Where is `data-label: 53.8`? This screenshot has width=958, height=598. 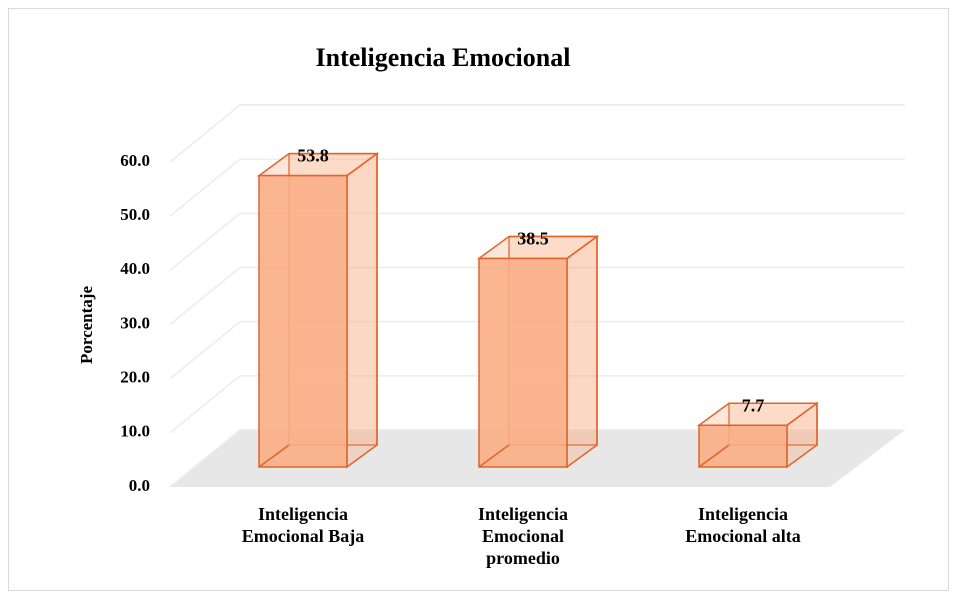 data-label: 53.8 is located at coordinates (313, 156).